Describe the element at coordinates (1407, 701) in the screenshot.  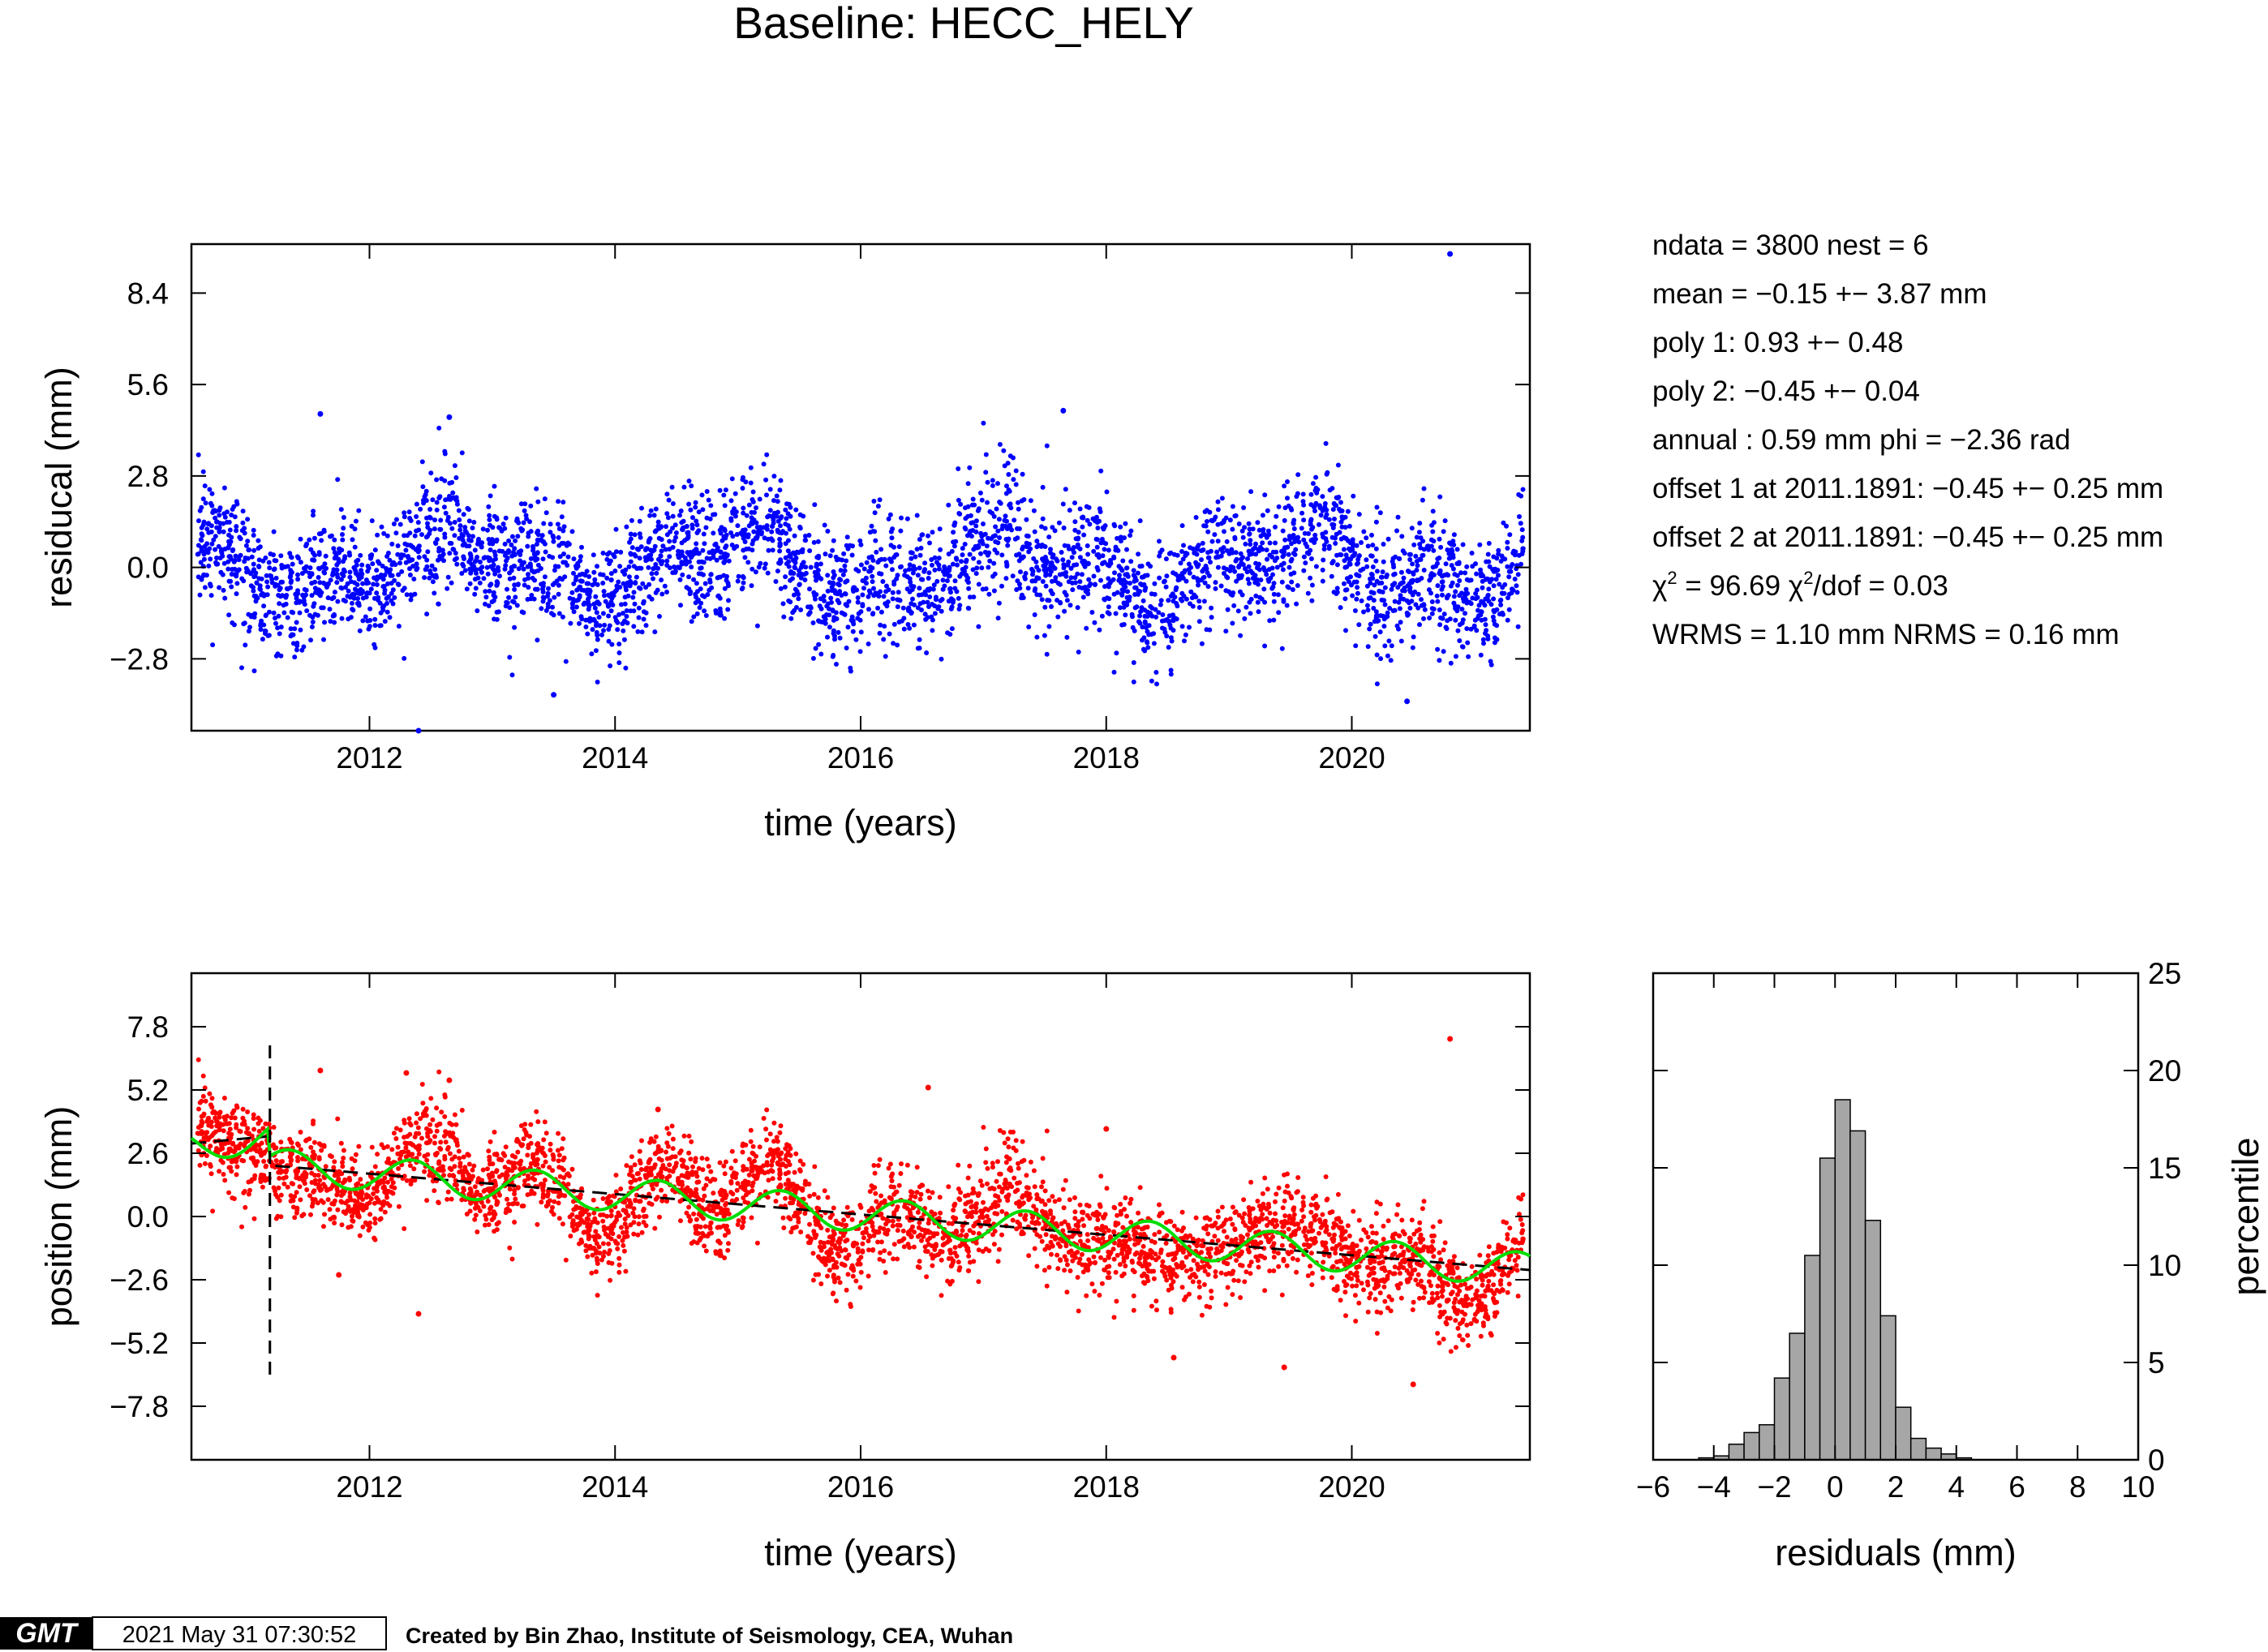
I see `residual-outlier-point` at that location.